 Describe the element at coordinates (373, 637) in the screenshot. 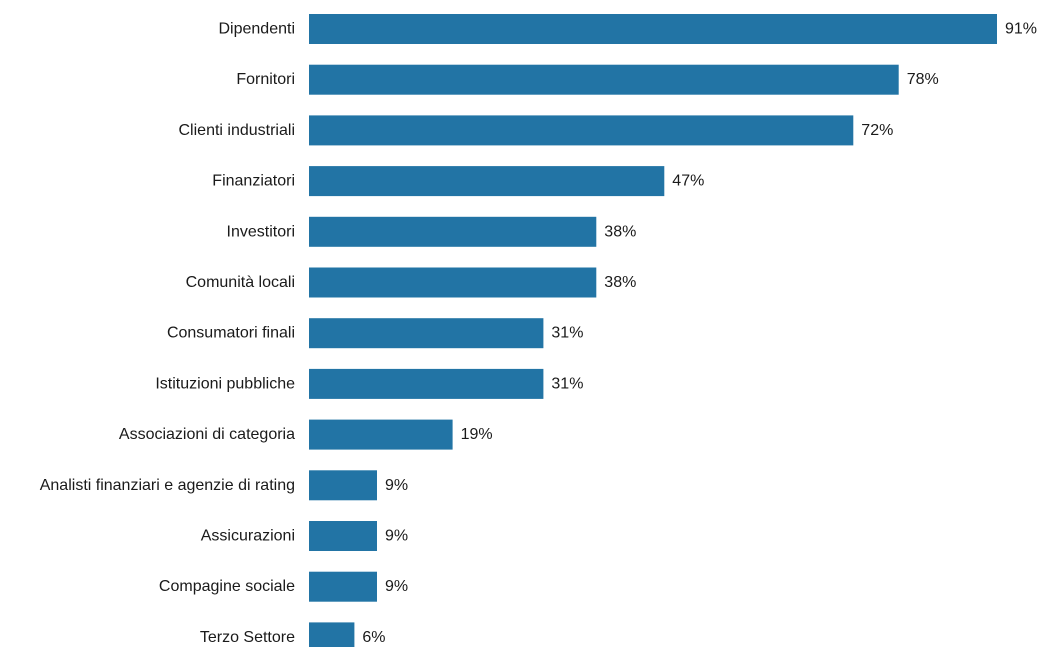

I see `value-label: 6%` at that location.